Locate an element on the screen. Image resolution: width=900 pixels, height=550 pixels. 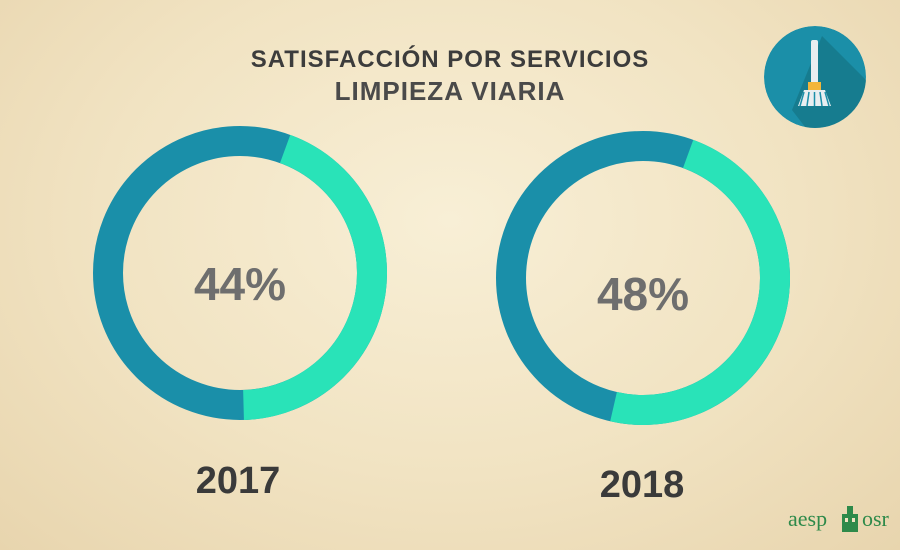
aesp-osr-logo: aesp osr is located at coordinates (844, 520).